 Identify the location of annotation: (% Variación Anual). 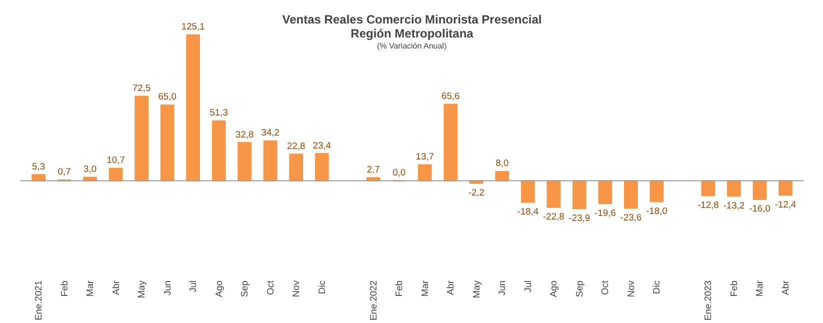
(411, 46).